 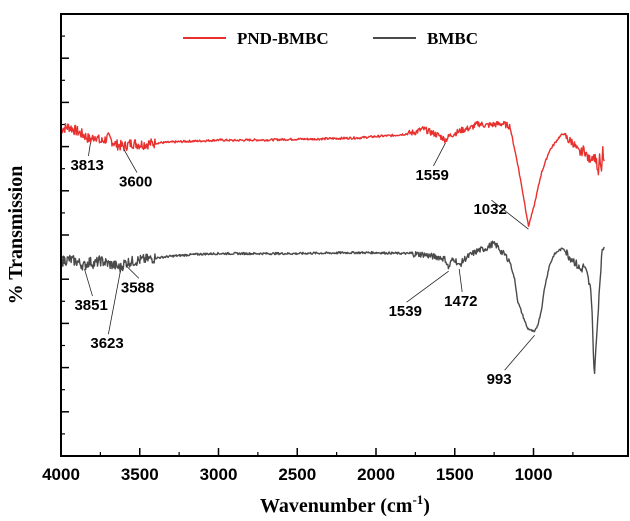 I want to click on x-tick-label-1000: 1000, so click(x=534, y=474).